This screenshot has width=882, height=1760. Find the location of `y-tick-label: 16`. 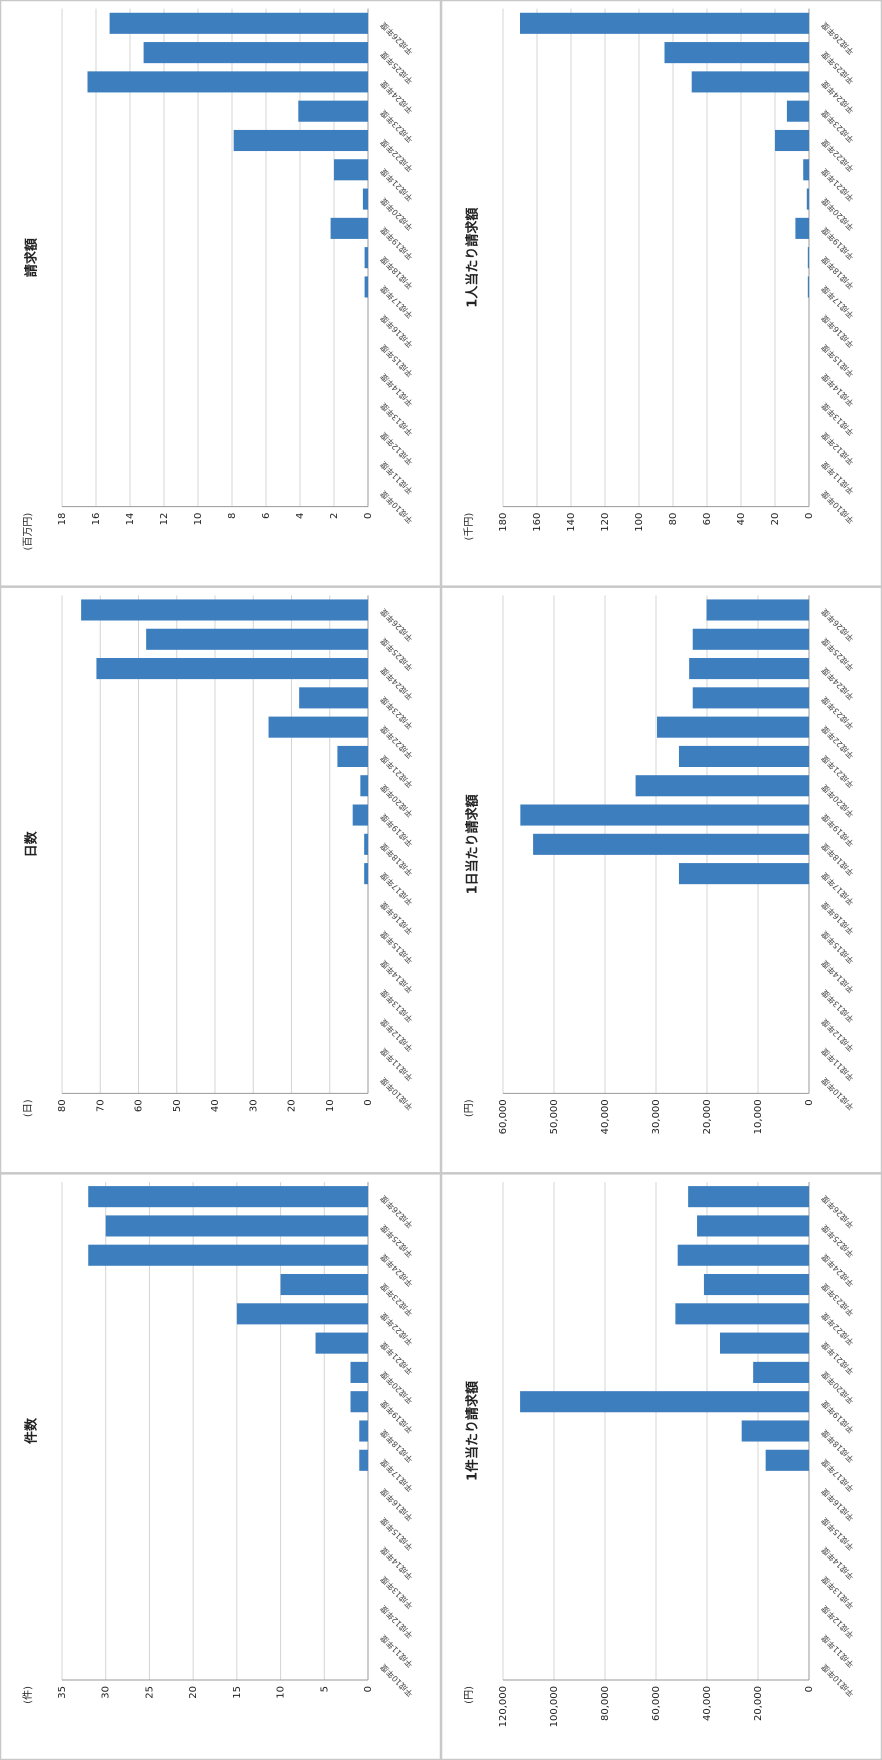

y-tick-label: 16 is located at coordinates (96, 519).